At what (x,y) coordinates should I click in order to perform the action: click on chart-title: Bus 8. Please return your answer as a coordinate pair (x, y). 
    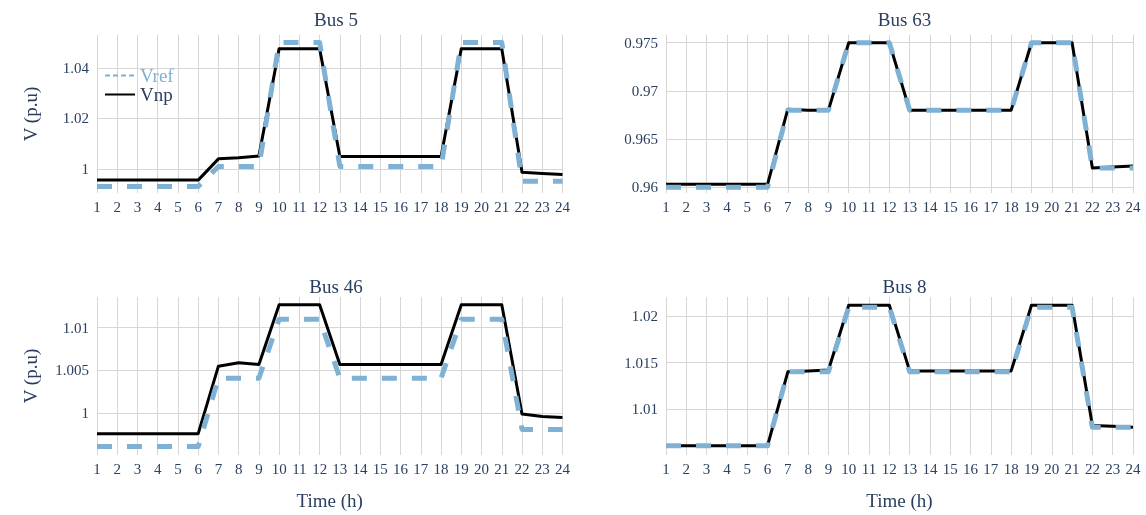
    Looking at the image, I should click on (904, 286).